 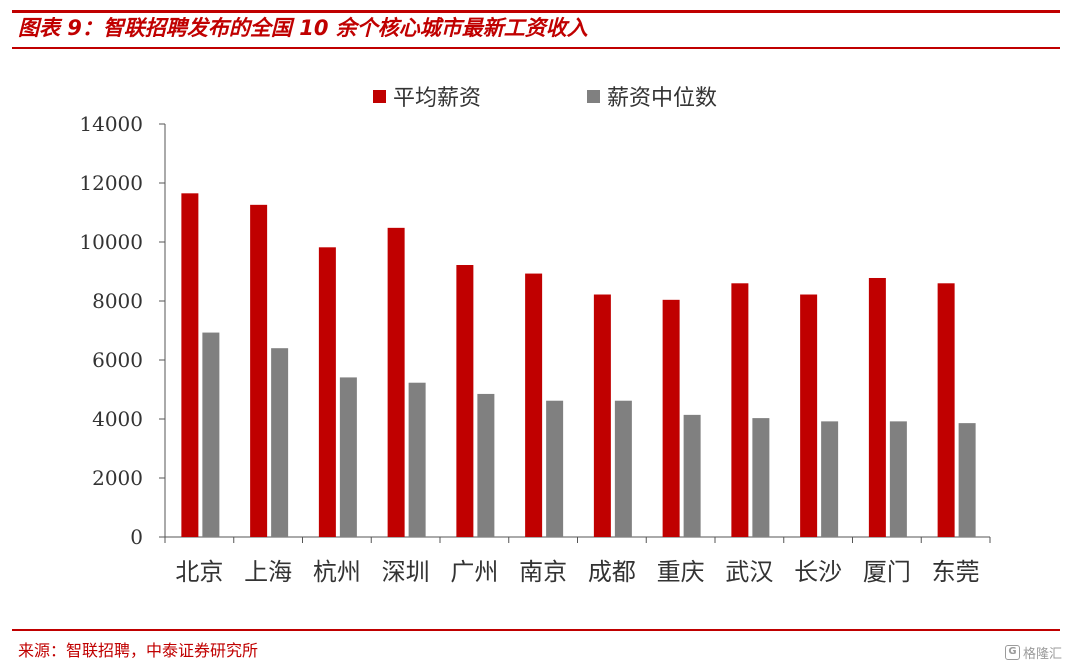 What do you see at coordinates (138, 650) in the screenshot?
I see `source-note: 来源：智联招聘，中泰证券研究所` at bounding box center [138, 650].